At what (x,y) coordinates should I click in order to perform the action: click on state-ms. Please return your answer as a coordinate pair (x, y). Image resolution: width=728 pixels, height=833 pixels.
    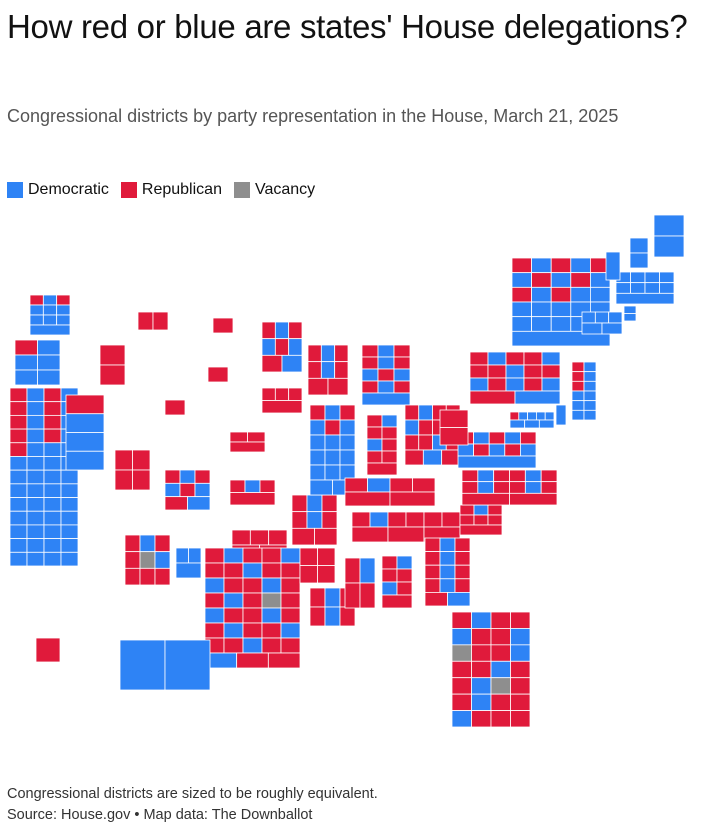
    Looking at the image, I should click on (360, 583).